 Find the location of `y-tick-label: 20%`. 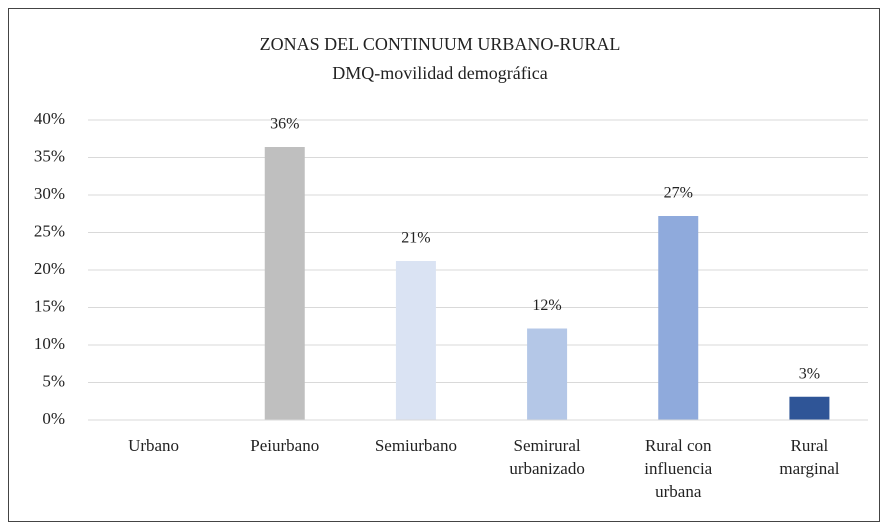

y-tick-label: 20% is located at coordinates (49, 268).